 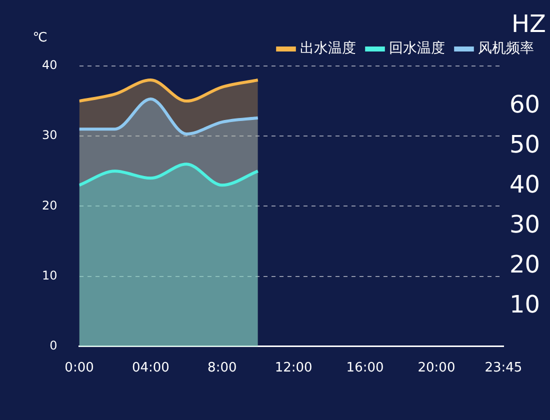 I want to click on x-tick-label: 0:00, so click(x=79, y=368).